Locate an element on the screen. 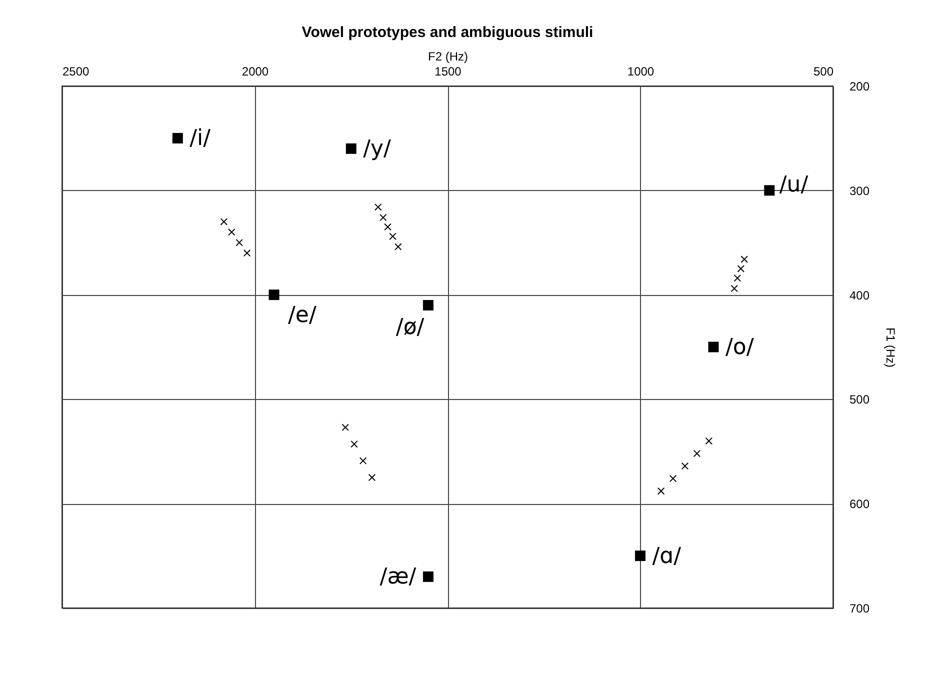 This screenshot has height=673, width=928. annotation: /i/ is located at coordinates (201, 139).